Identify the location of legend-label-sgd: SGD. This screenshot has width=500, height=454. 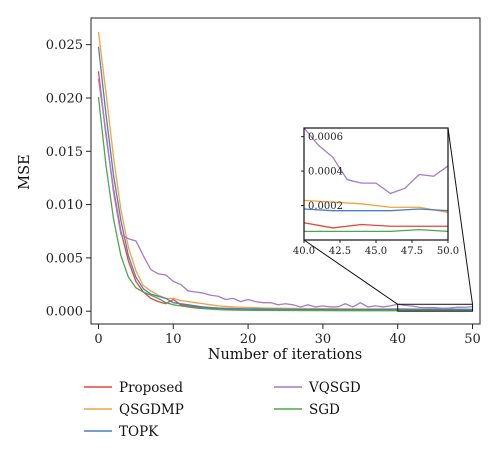
(324, 410).